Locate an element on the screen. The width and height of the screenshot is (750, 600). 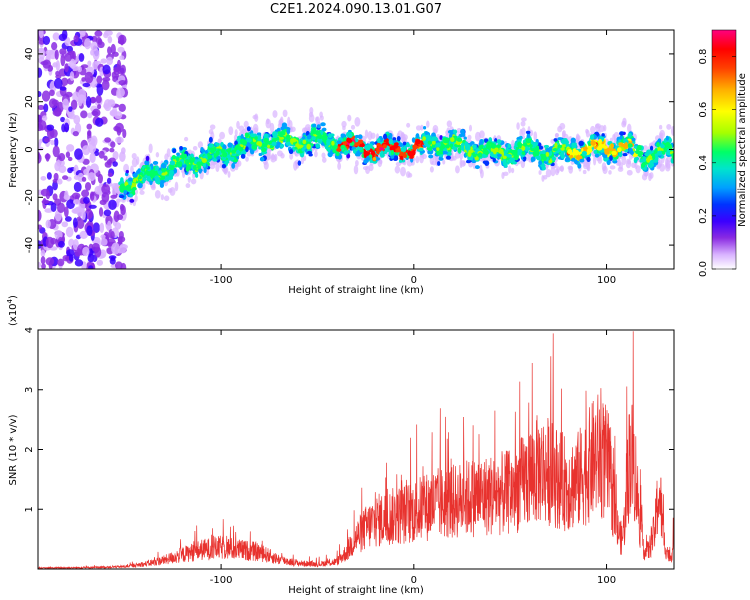
snr-ytick-label: 4 is located at coordinates (29, 330).